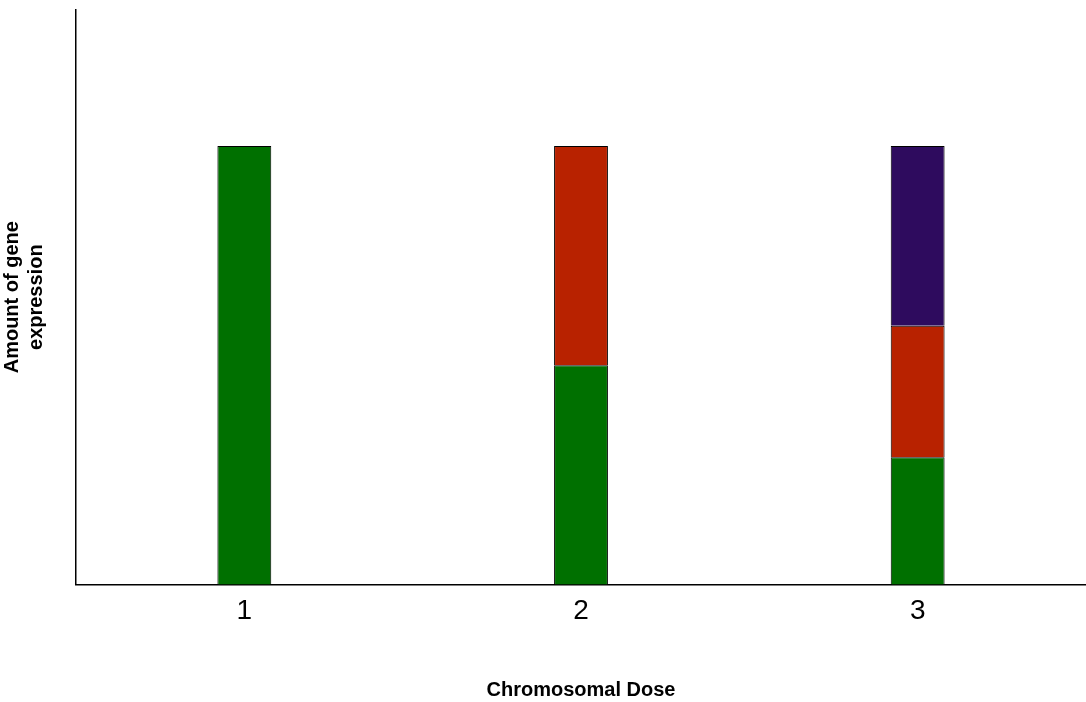 This screenshot has width=1086, height=702. What do you see at coordinates (244, 609) in the screenshot?
I see `x-tick-label: 1` at bounding box center [244, 609].